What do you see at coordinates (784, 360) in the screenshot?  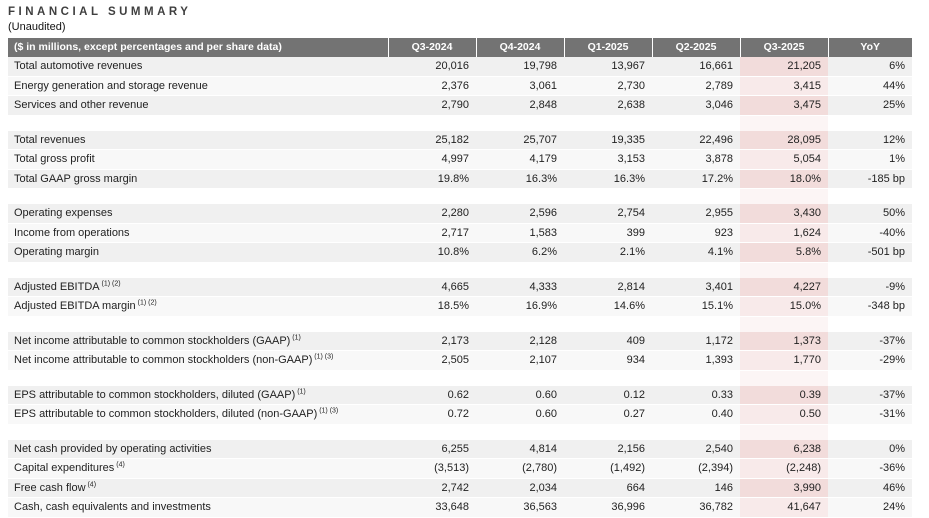 I see `cell-highlighted: 1,770` at bounding box center [784, 360].